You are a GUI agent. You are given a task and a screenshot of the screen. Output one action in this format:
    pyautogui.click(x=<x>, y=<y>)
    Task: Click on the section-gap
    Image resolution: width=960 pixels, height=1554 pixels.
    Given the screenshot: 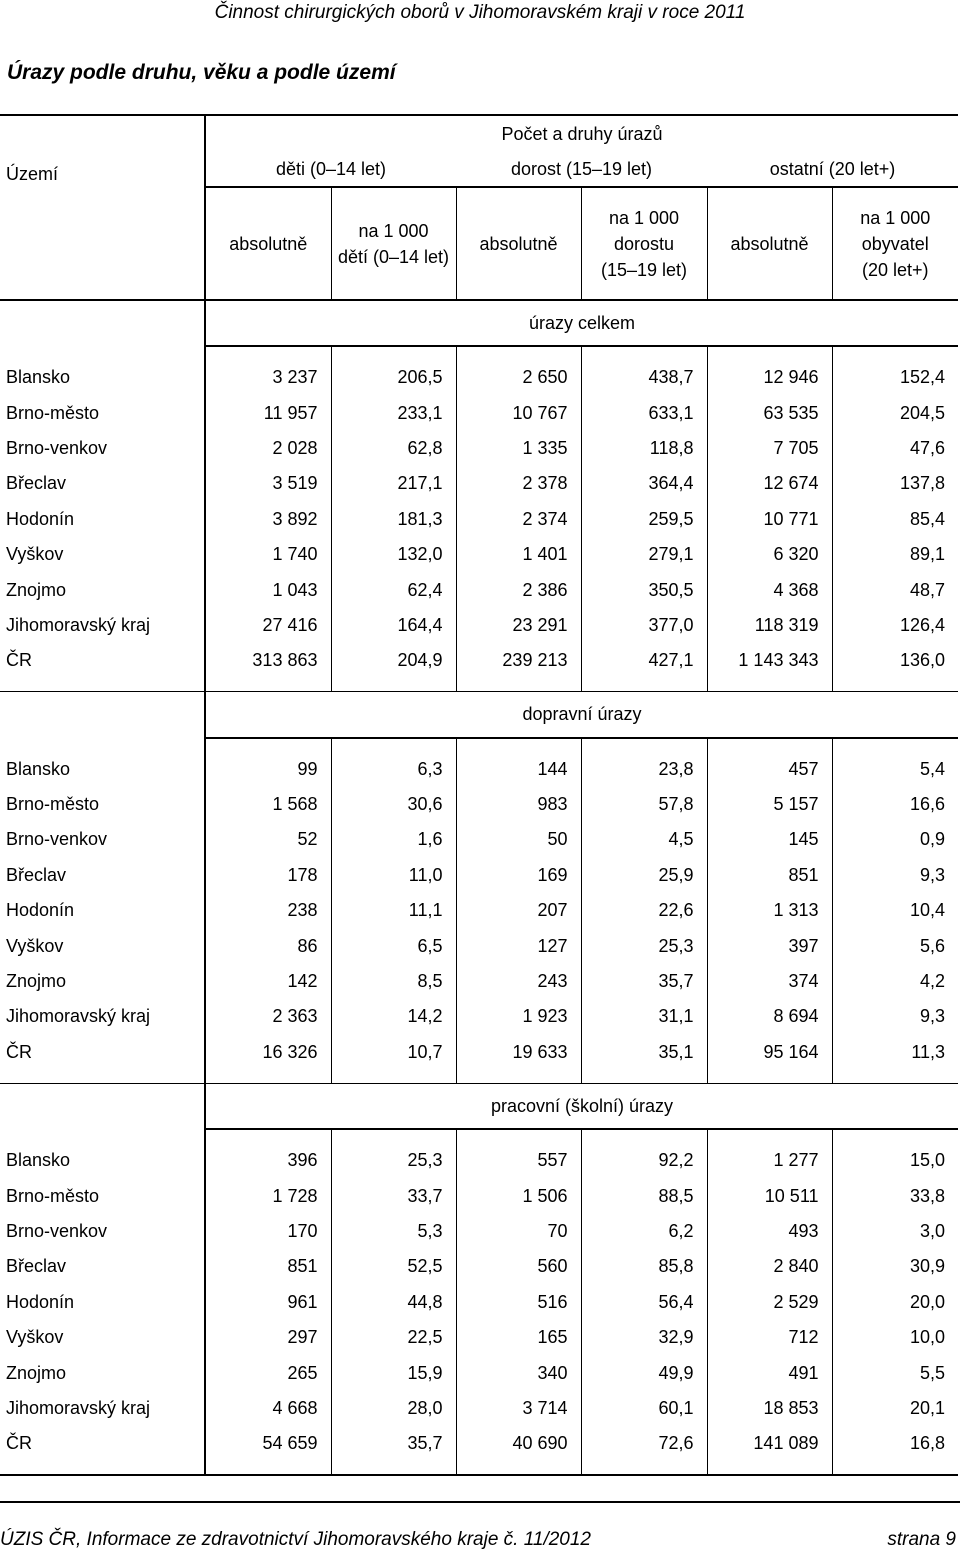 What is the action you would take?
    pyautogui.click(x=479, y=744)
    